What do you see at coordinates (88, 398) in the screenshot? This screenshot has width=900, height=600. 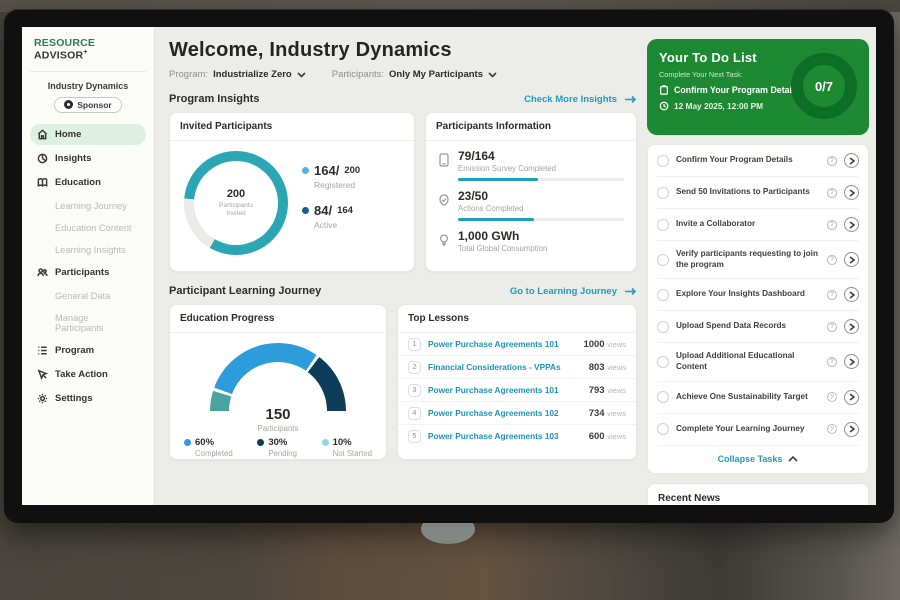 I see `sidebar-item-settings: Settings` at bounding box center [88, 398].